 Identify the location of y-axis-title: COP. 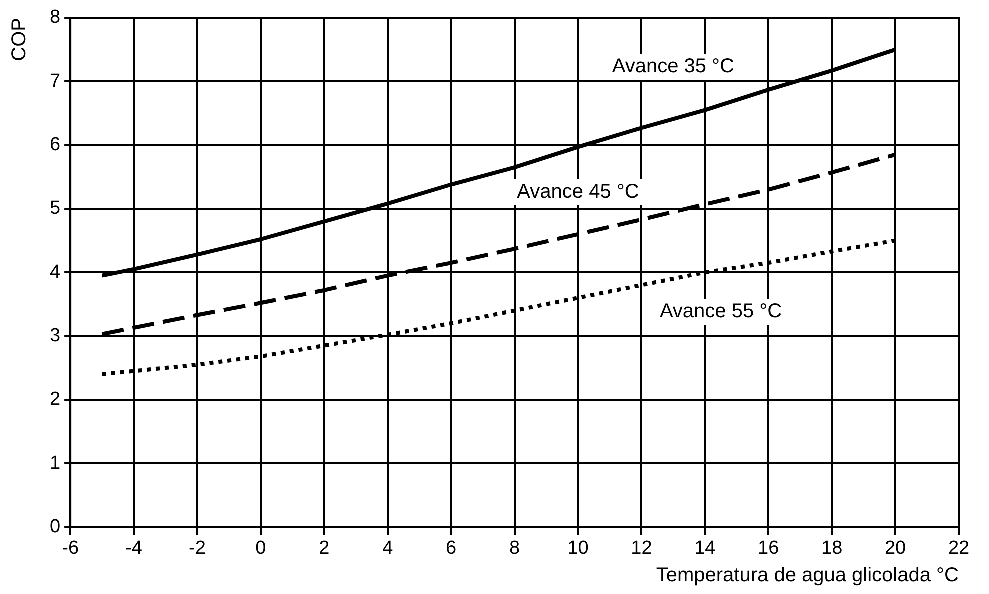
(19, 40).